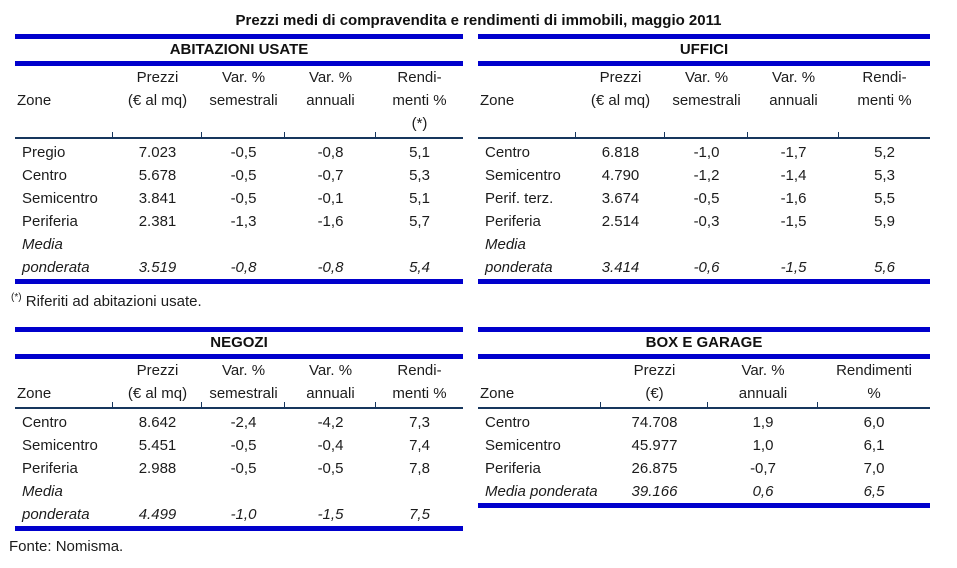 The image size is (957, 568). Describe the element at coordinates (884, 221) in the screenshot. I see `data-cell: 5,9` at that location.